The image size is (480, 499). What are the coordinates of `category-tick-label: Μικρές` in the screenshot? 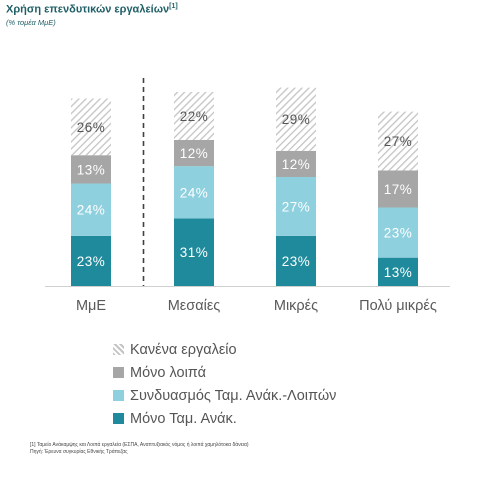 It's located at (296, 306).